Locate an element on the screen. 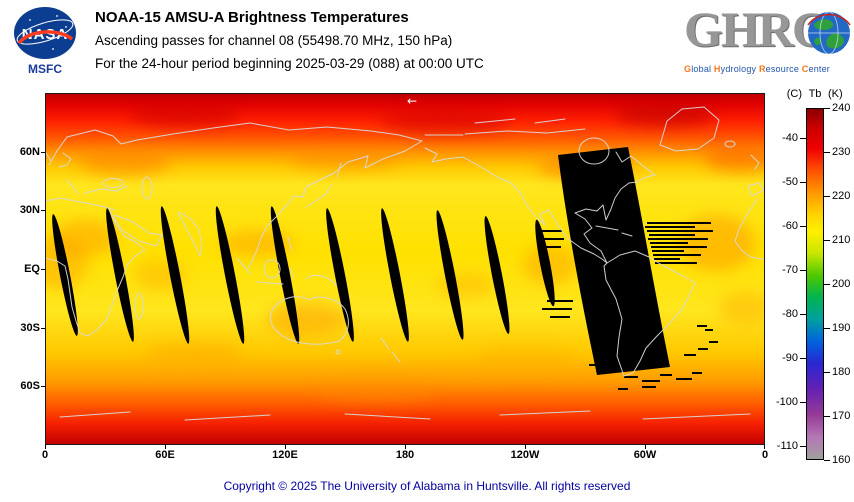  nasa-center-label: MSFC is located at coordinates (45, 69).